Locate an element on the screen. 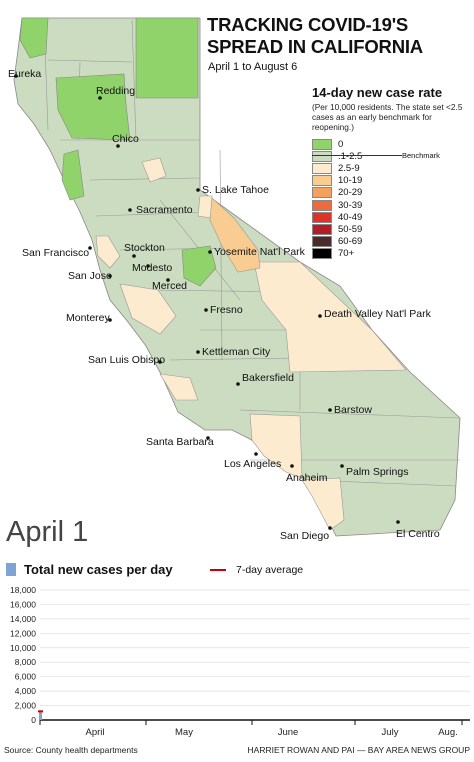 The width and height of the screenshot is (474, 762). city-label: Yosemite Nat'l Park is located at coordinates (259, 252).